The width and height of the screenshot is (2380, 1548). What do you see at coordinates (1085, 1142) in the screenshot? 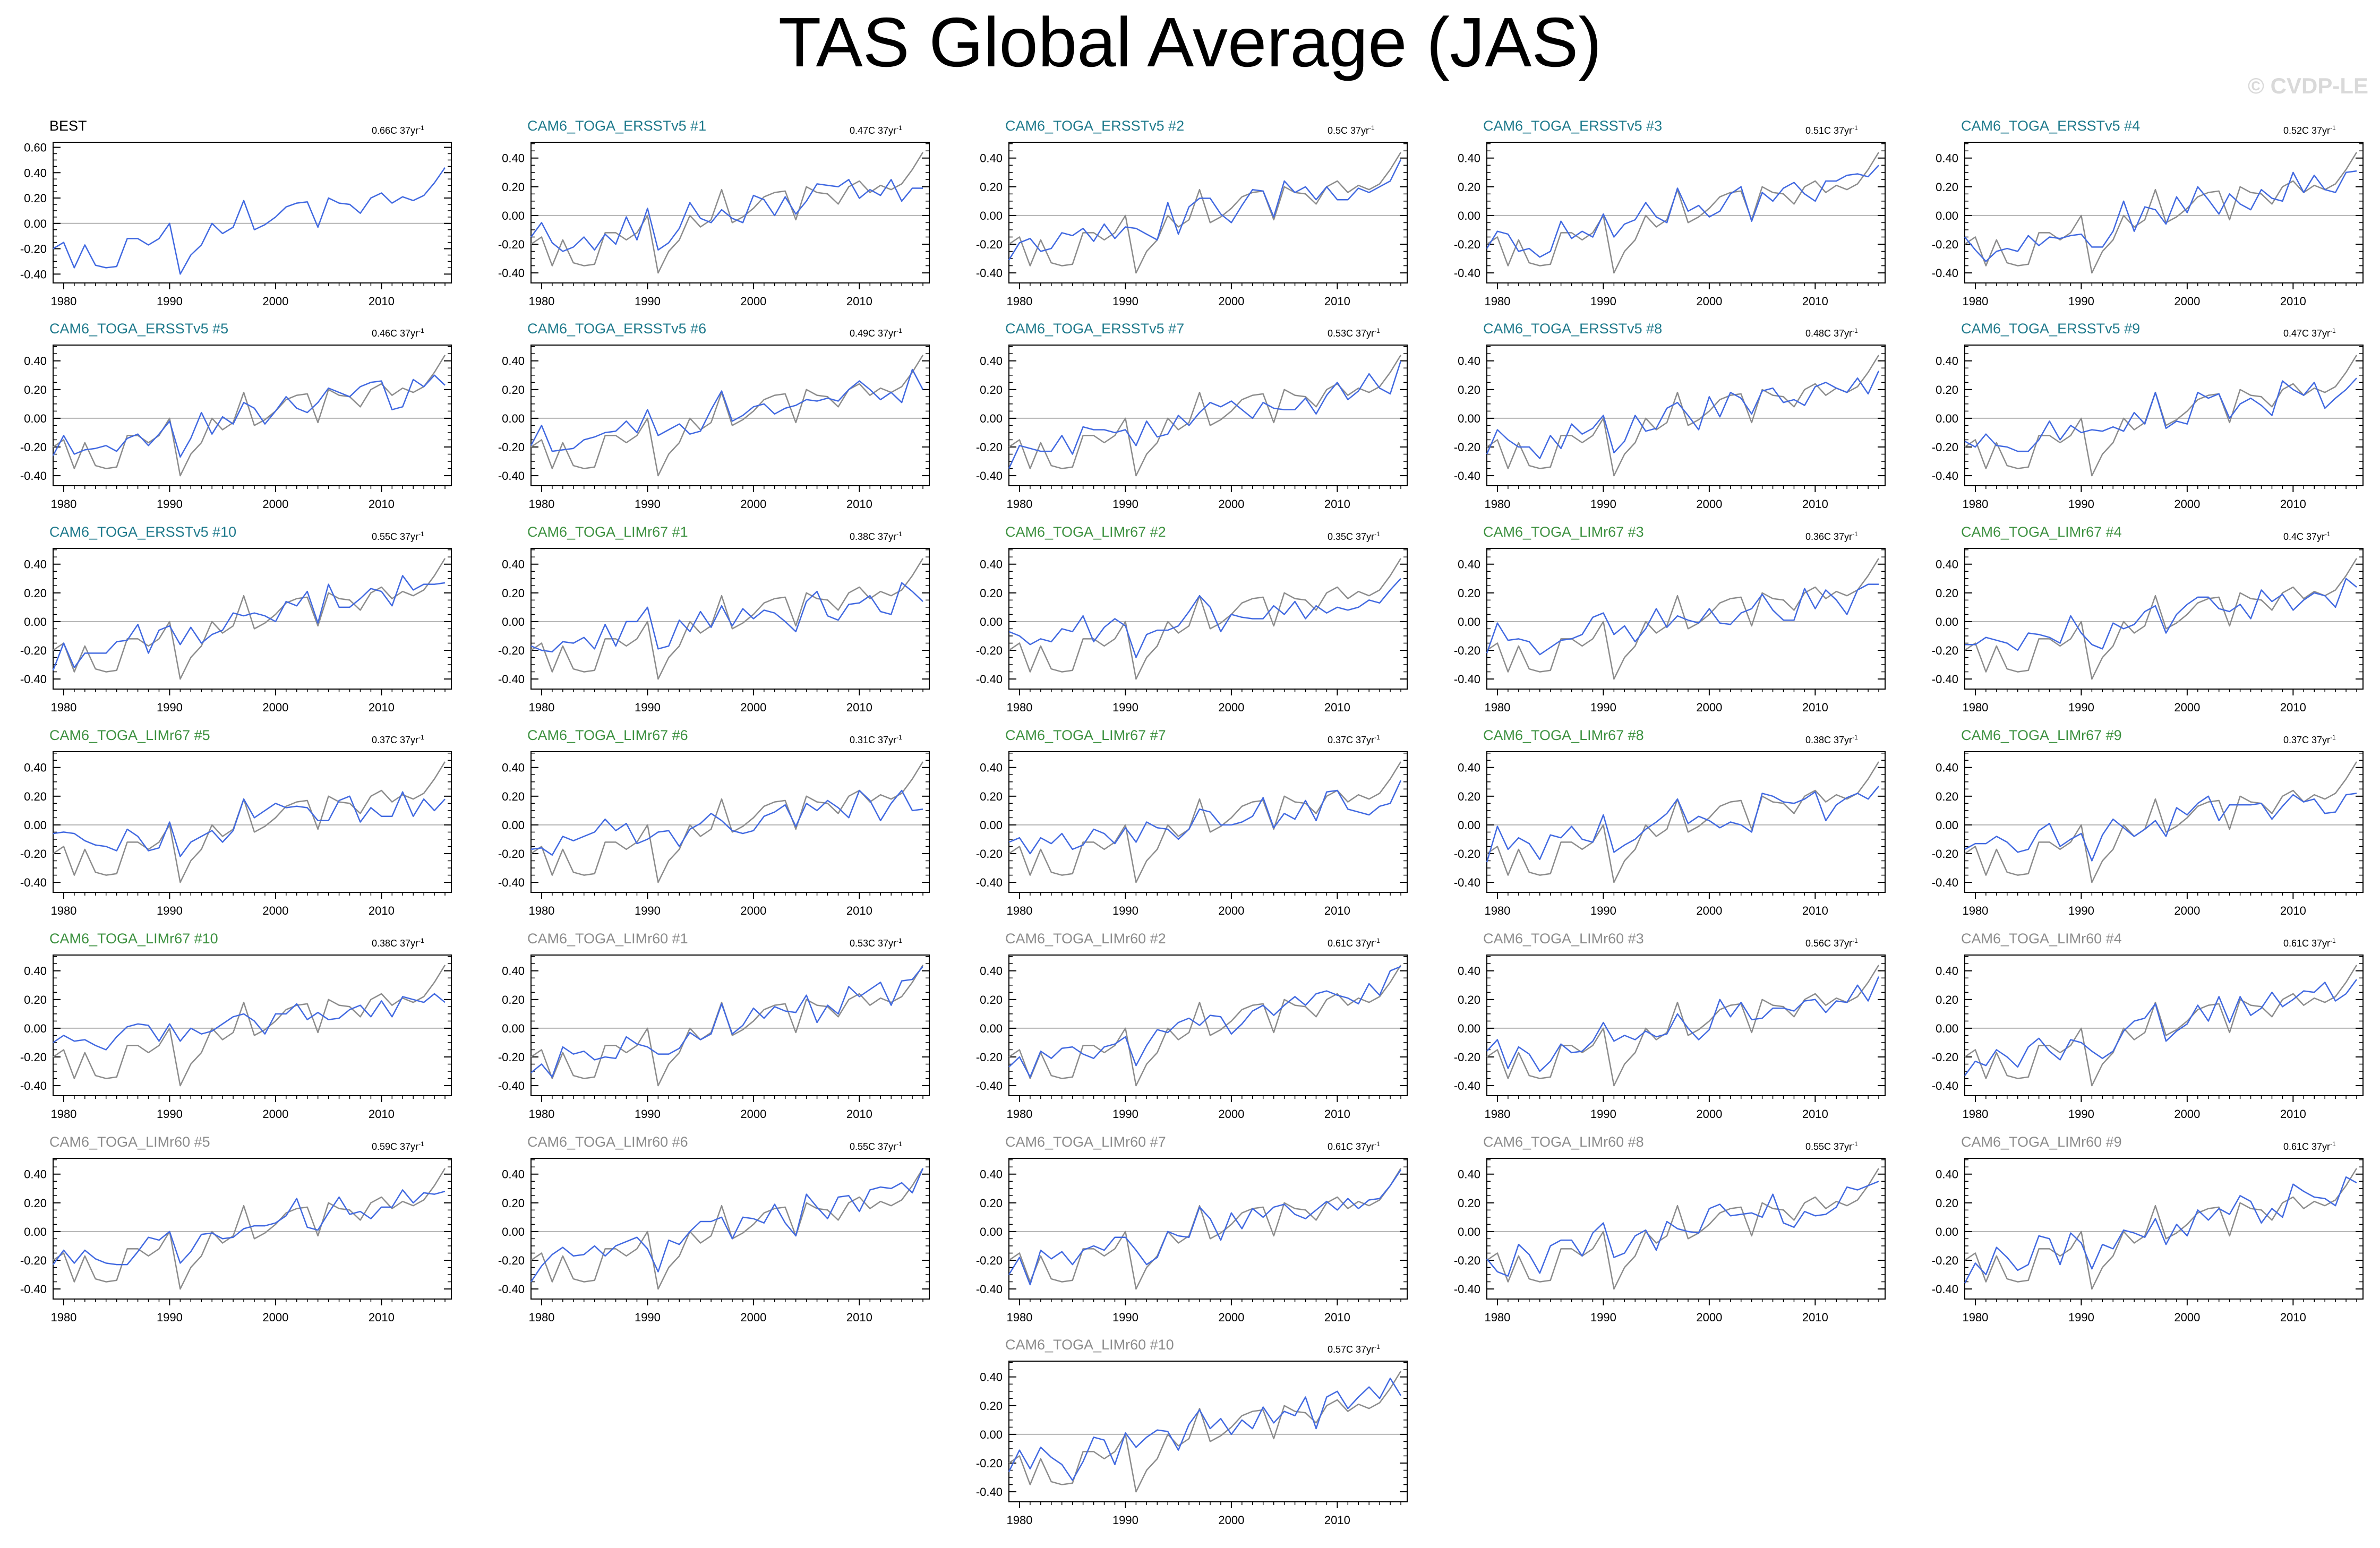
I see `panel-title: CAM6_TOGA_LIMr60 #7` at bounding box center [1085, 1142].